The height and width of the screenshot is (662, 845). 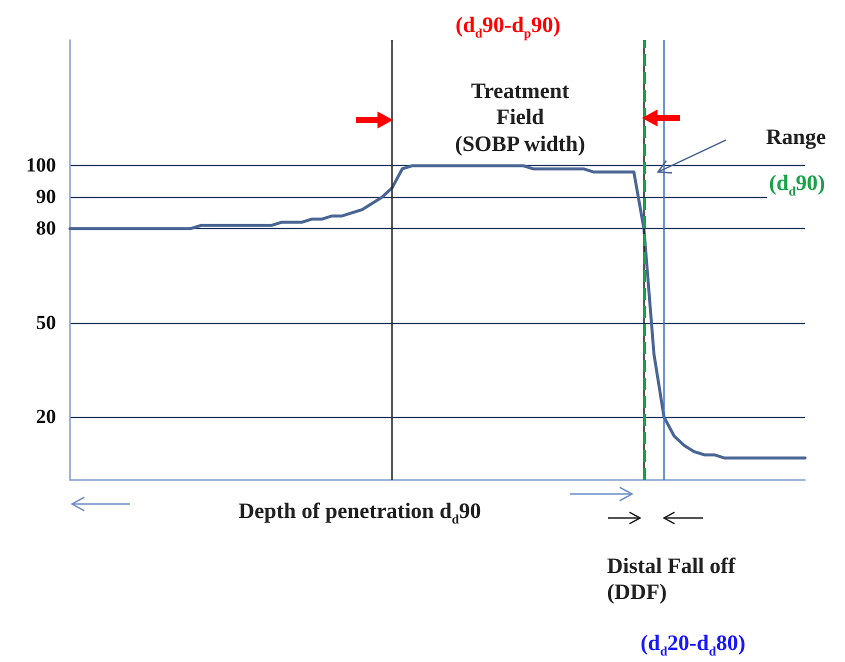 What do you see at coordinates (671, 579) in the screenshot?
I see `text: Distal Fall off (DDF)` at bounding box center [671, 579].